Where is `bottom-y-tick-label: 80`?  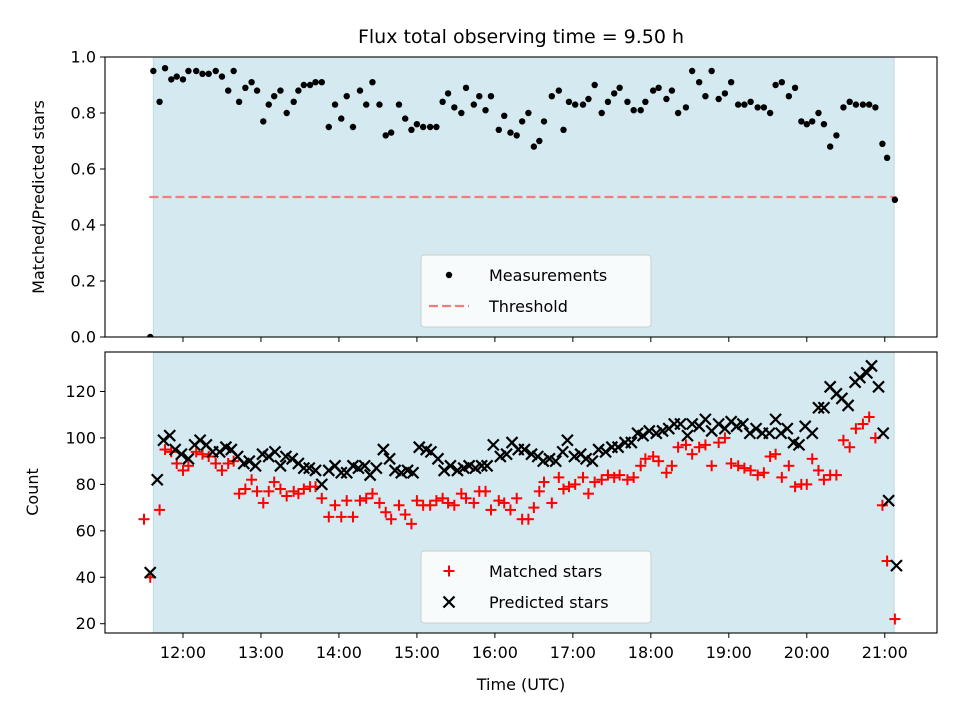
bottom-y-tick-label: 80 is located at coordinates (86, 484).